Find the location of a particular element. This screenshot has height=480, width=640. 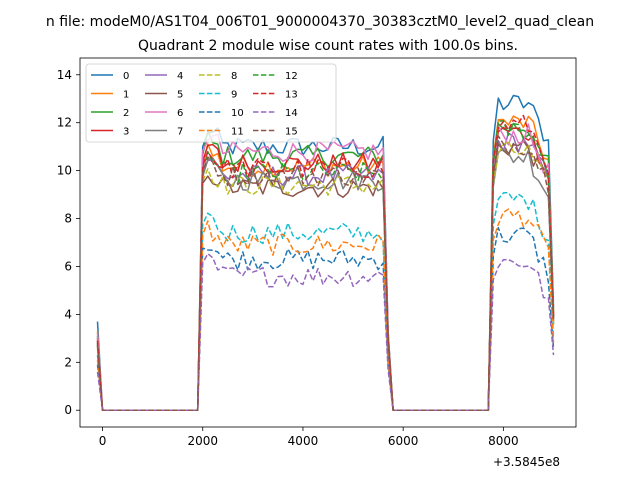

legend-label-8: 8 is located at coordinates (234, 76).